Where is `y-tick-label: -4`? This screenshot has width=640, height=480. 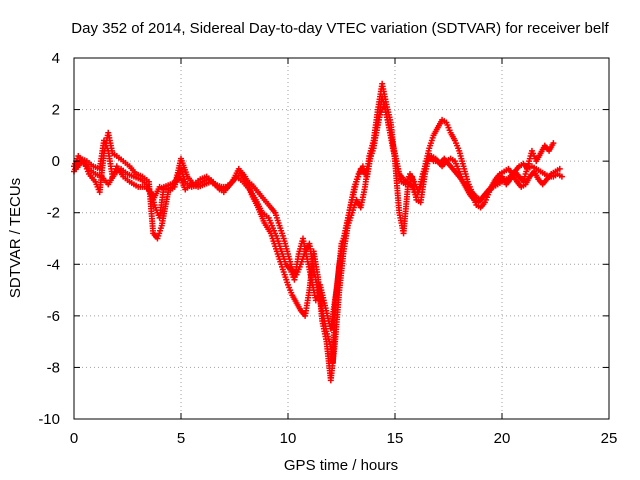 y-tick-label: -4 is located at coordinates (53, 264).